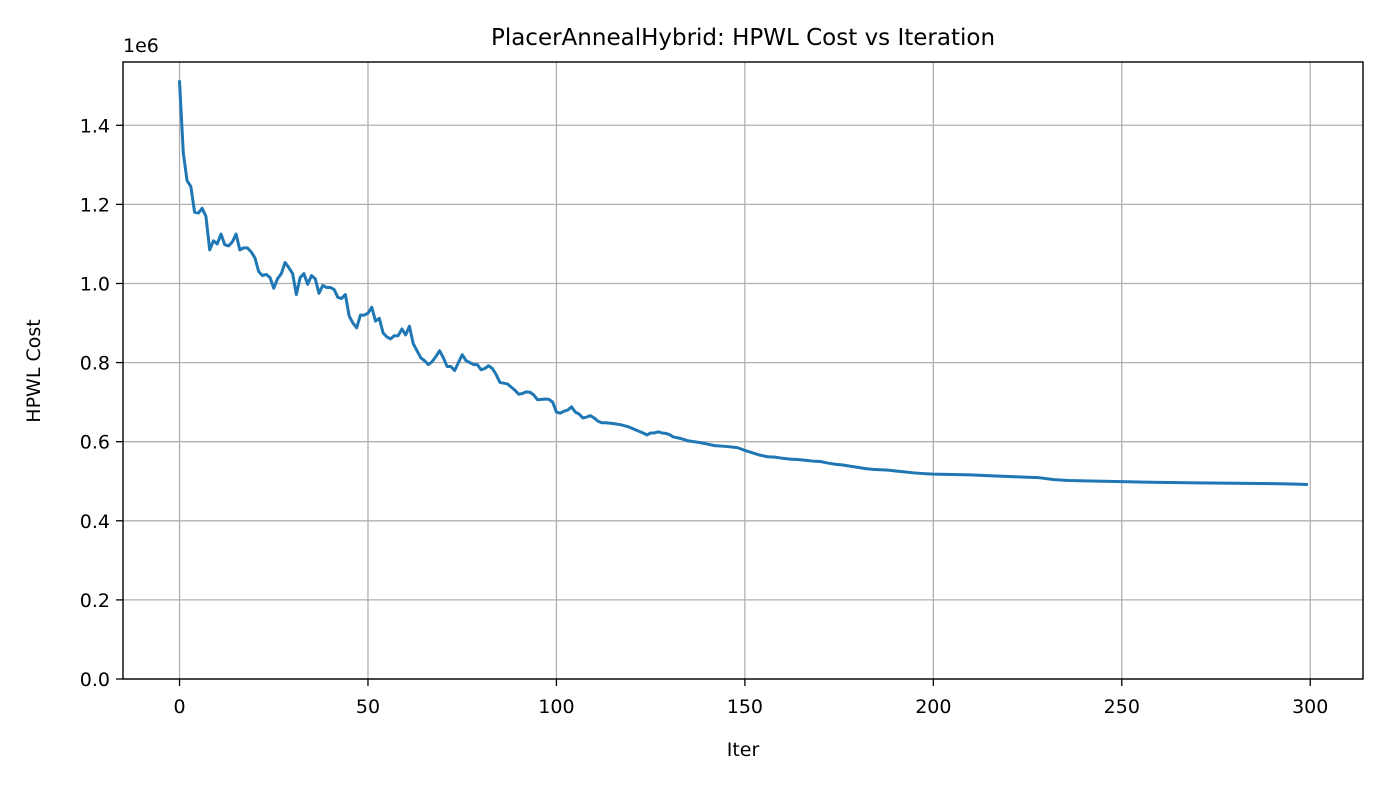 This screenshot has width=1382, height=785. What do you see at coordinates (95, 364) in the screenshot?
I see `y-tick-label: 0.8` at bounding box center [95, 364].